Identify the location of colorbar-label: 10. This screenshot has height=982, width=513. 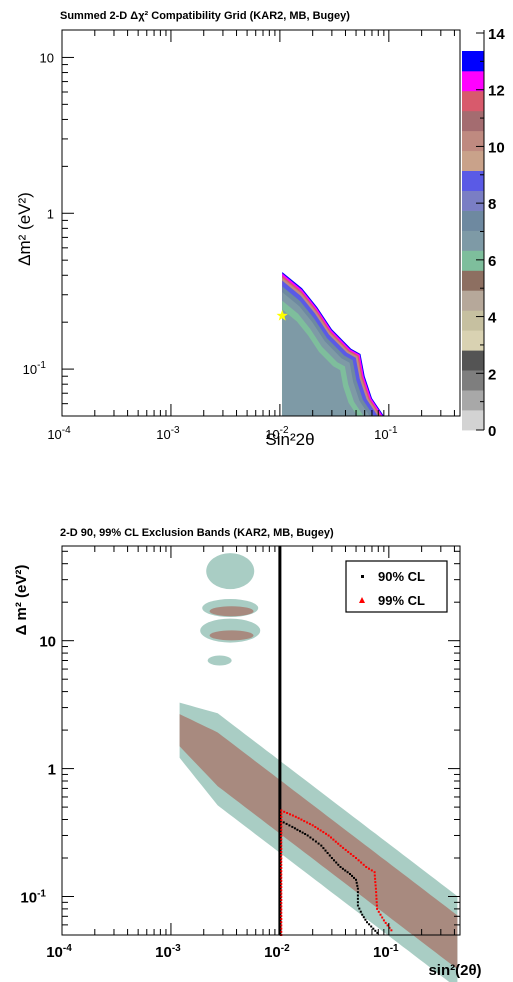
(496, 147).